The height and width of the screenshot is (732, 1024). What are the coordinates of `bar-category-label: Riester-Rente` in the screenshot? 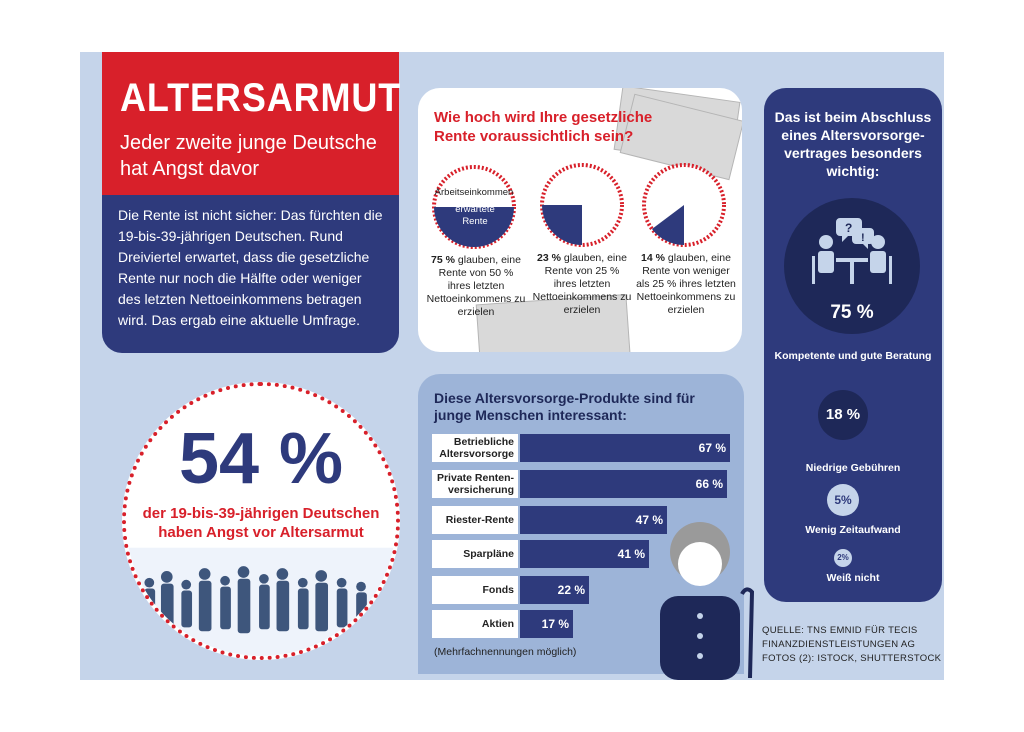 It's located at (475, 520).